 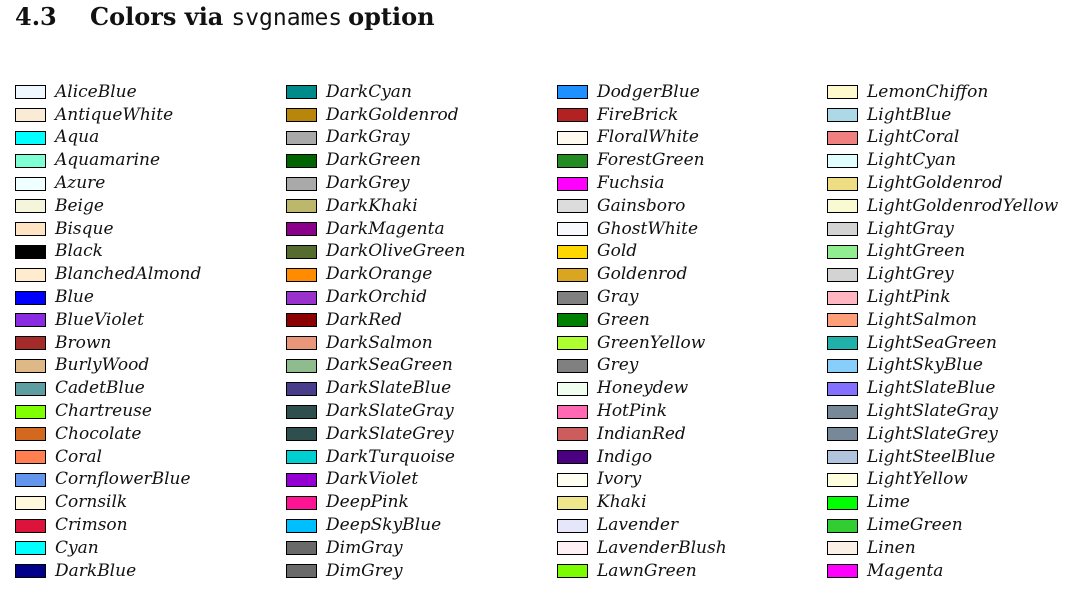 What do you see at coordinates (391, 16) in the screenshot?
I see `section-title-text-end: option` at bounding box center [391, 16].